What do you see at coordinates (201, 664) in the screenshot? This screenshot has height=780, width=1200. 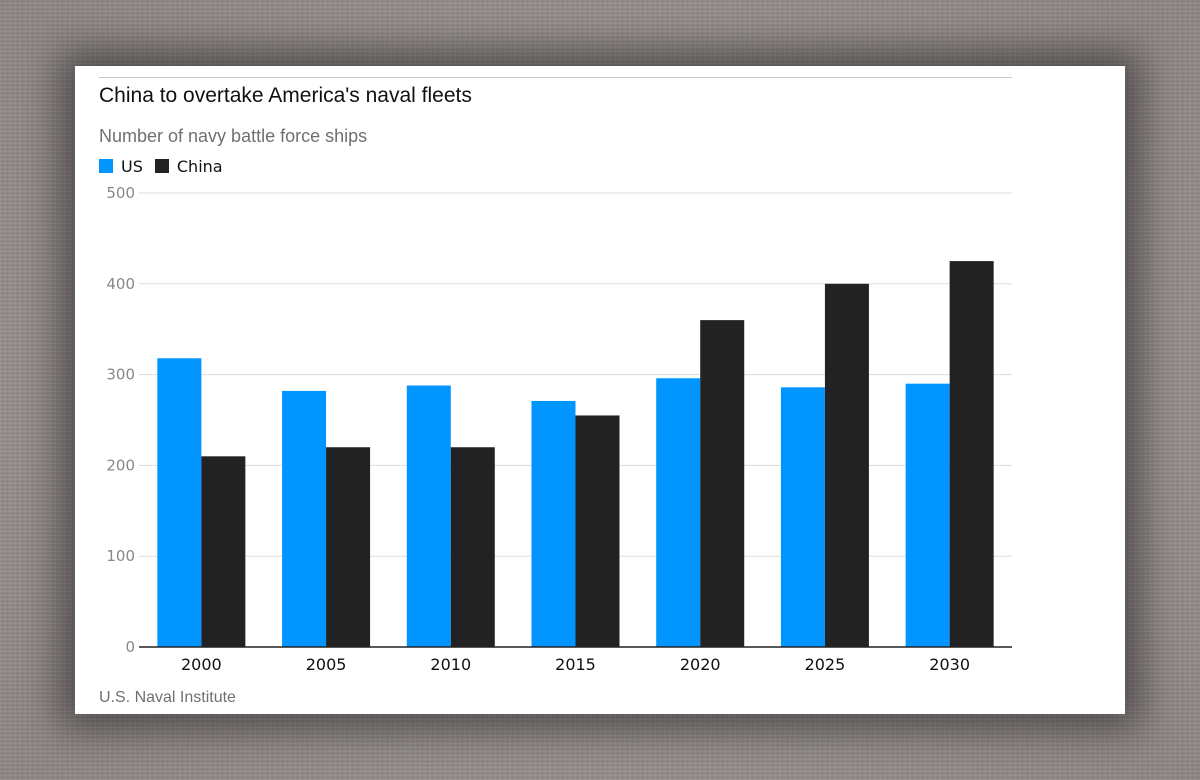 I see `x-tick-label: 2000` at bounding box center [201, 664].